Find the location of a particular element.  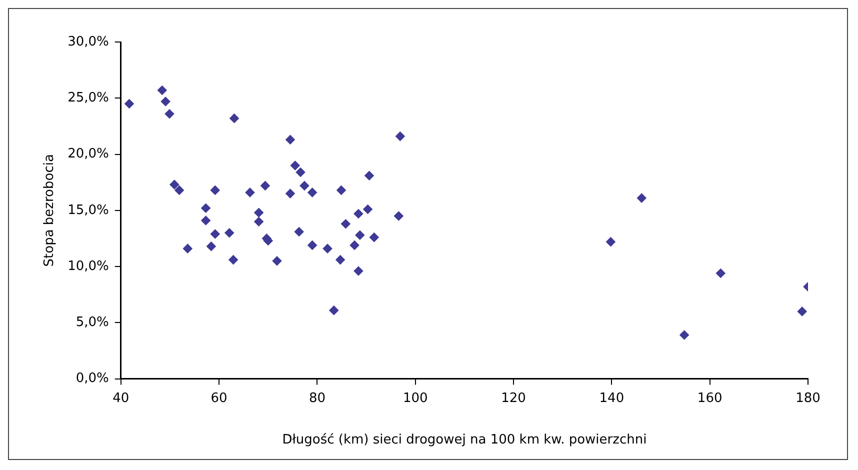

x-tick-label: 160 is located at coordinates (709, 398).